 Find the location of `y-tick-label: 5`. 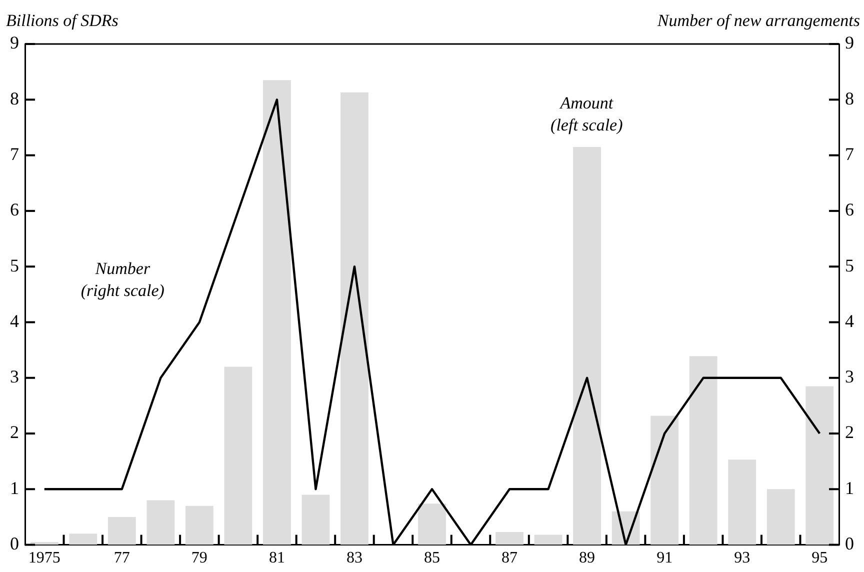

y-tick-label: 5 is located at coordinates (14, 265).